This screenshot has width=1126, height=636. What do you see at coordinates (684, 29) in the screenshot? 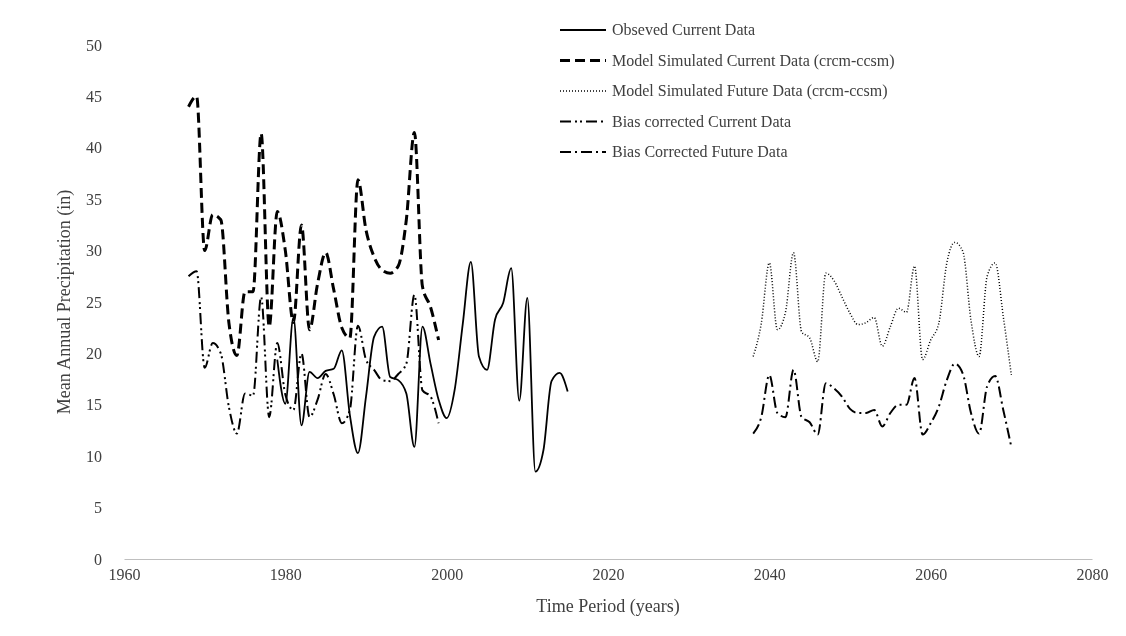
I see `legend-label: Obseved Current Data` at bounding box center [684, 29].